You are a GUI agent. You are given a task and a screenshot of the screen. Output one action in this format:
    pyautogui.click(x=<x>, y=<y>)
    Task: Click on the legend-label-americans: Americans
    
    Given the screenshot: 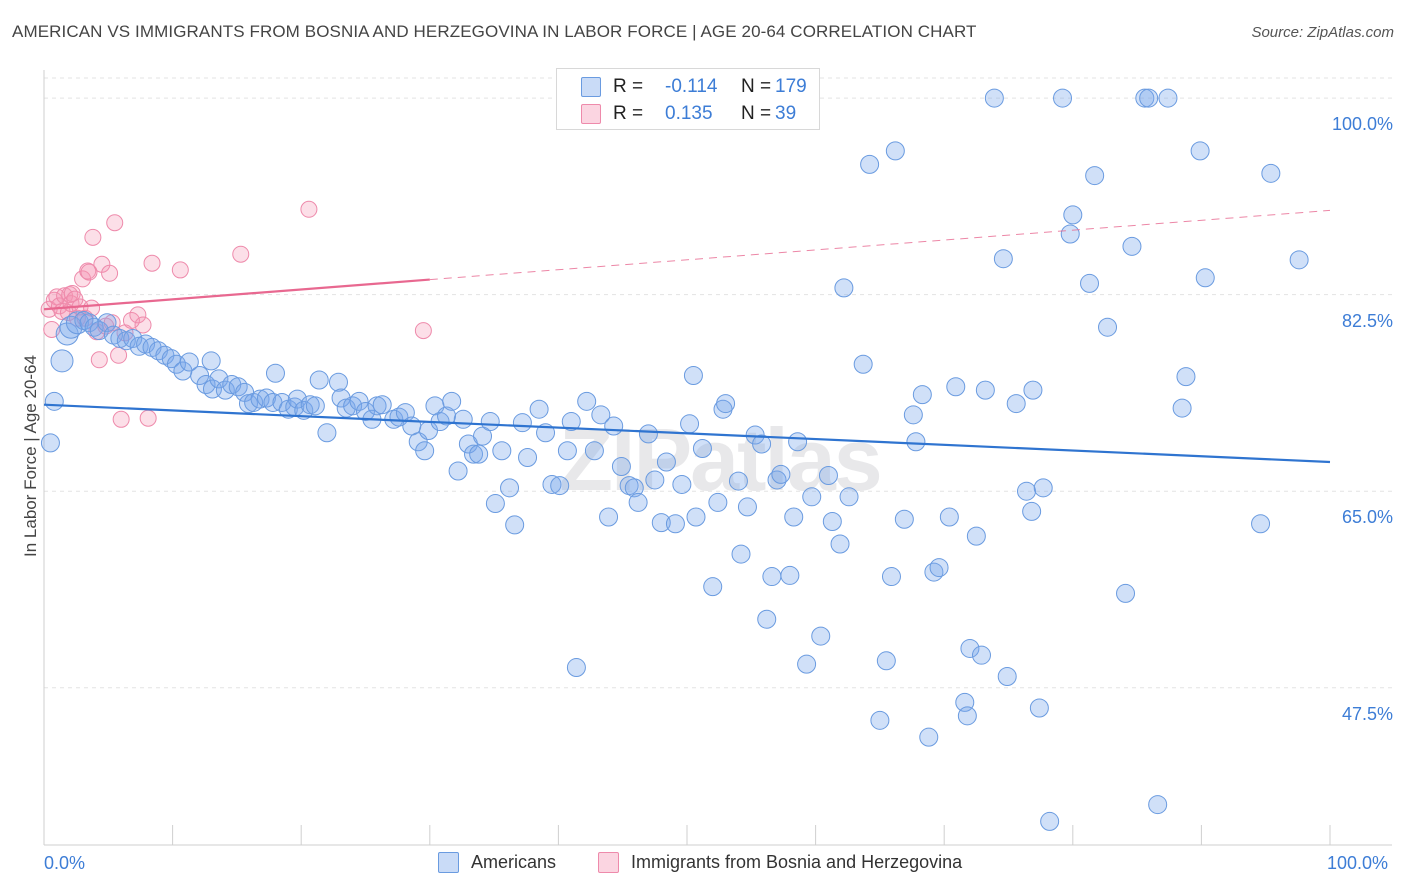 What is the action you would take?
    pyautogui.click(x=514, y=862)
    